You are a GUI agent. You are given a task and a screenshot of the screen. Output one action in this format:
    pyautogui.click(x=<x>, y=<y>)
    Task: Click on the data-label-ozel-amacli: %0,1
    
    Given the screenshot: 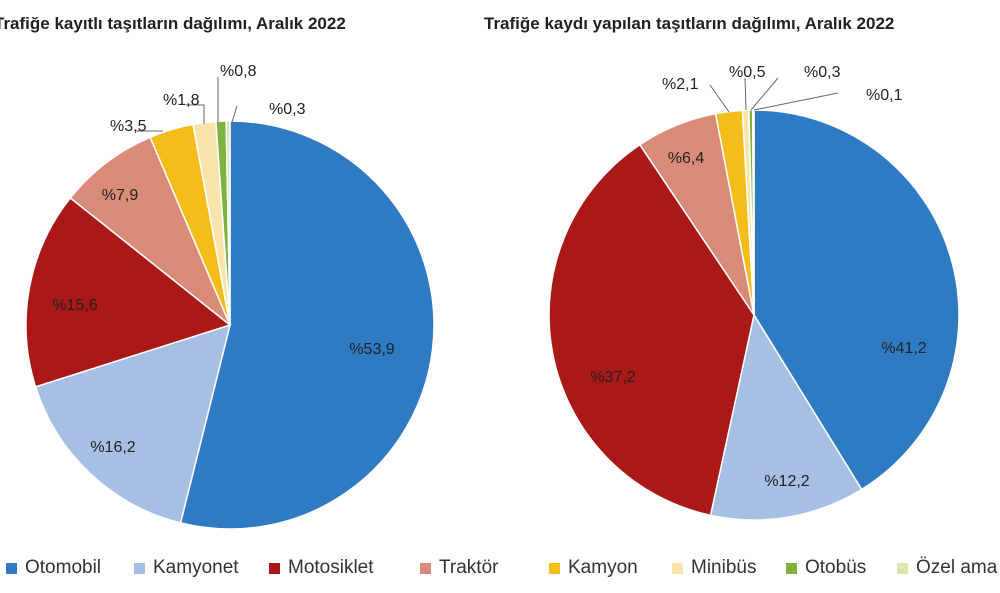 What is the action you would take?
    pyautogui.click(x=884, y=95)
    